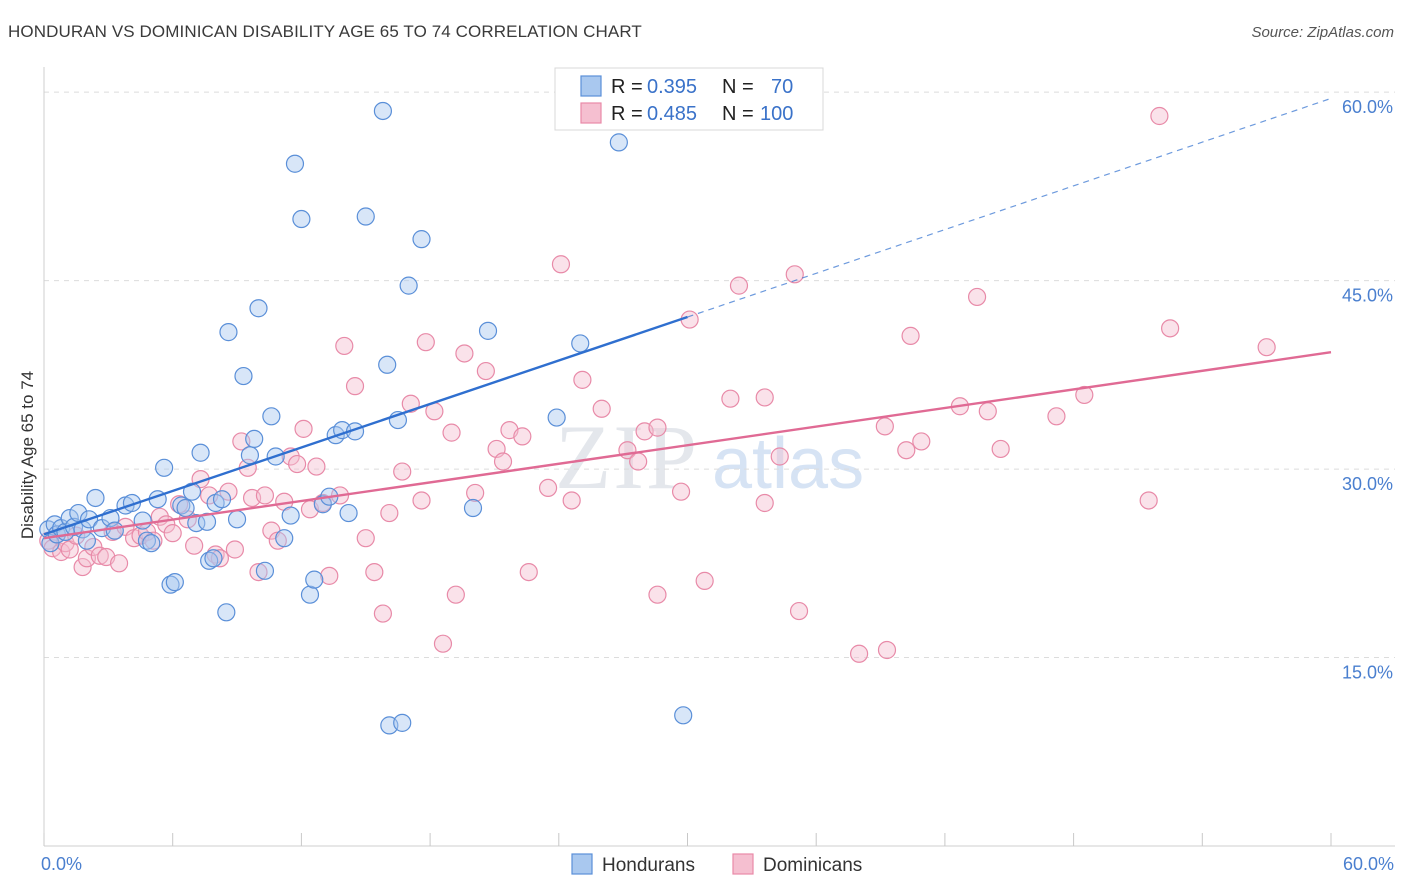 The image size is (1406, 892). I want to click on legend-honduran-swatch, so click(591, 86).